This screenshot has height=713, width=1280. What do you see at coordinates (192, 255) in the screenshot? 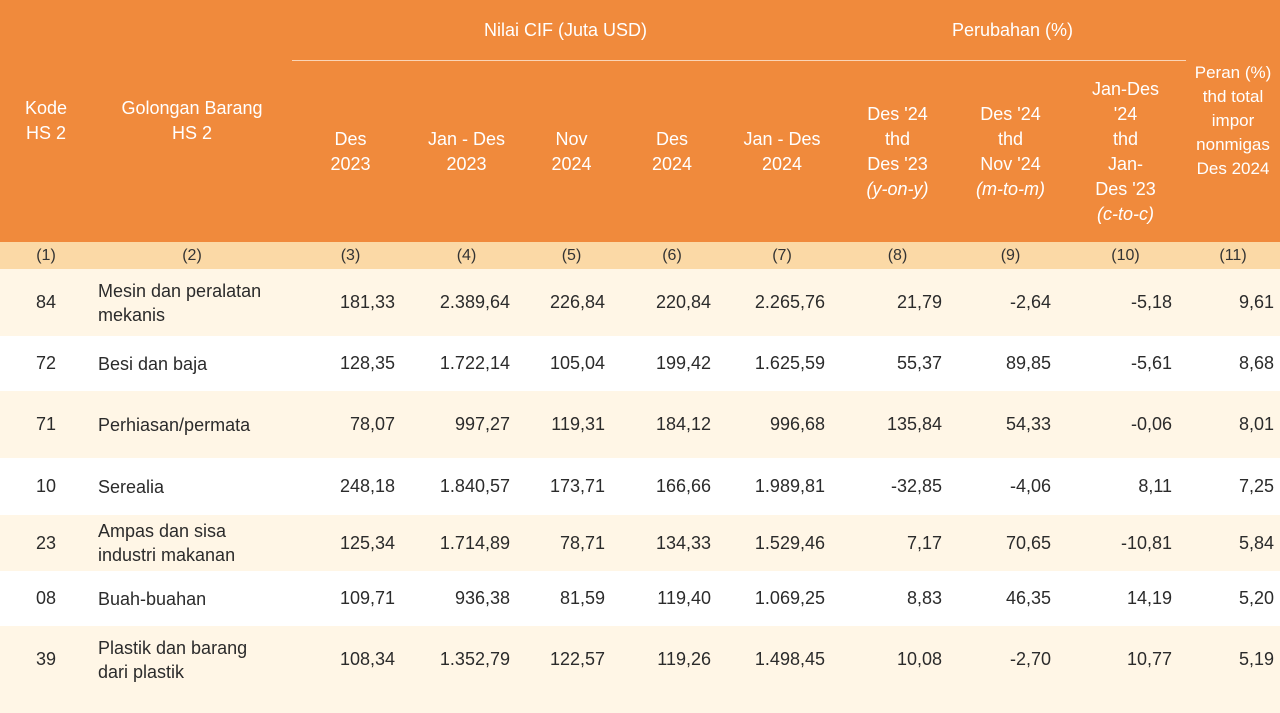
I see `column-number: (2)` at bounding box center [192, 255].